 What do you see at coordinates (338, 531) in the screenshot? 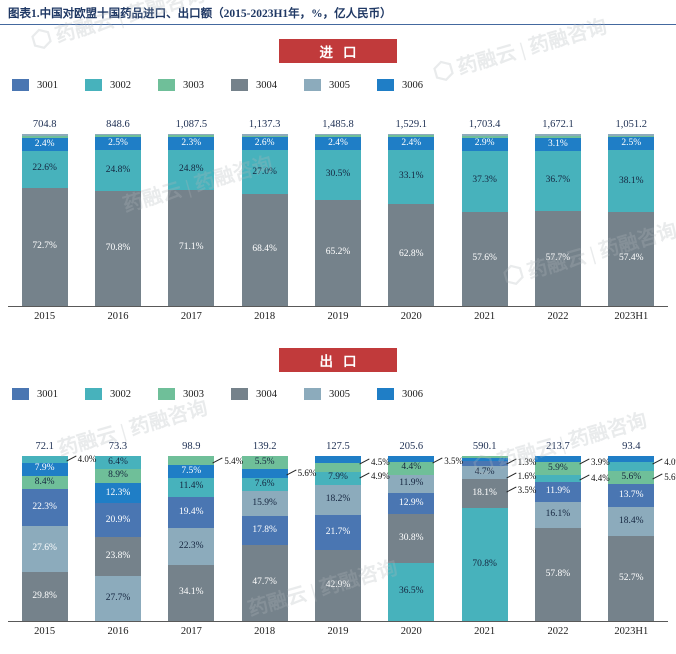
I see `segment-value-label: 21.7%` at bounding box center [338, 531].